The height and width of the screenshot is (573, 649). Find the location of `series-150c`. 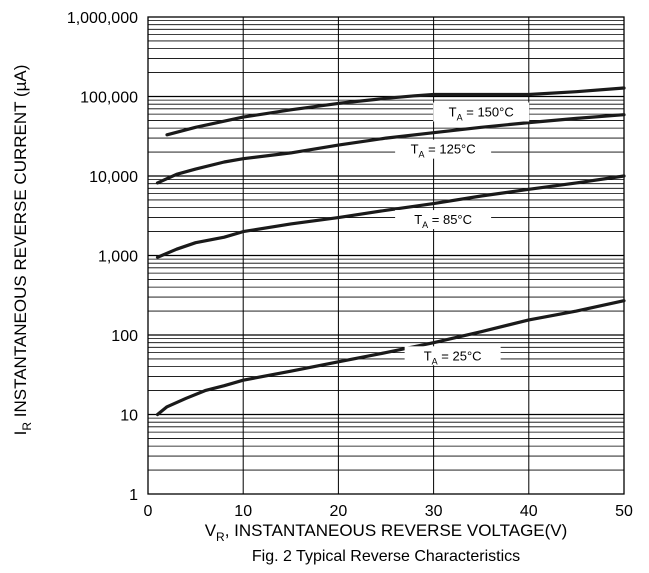

series-150c is located at coordinates (395, 111).